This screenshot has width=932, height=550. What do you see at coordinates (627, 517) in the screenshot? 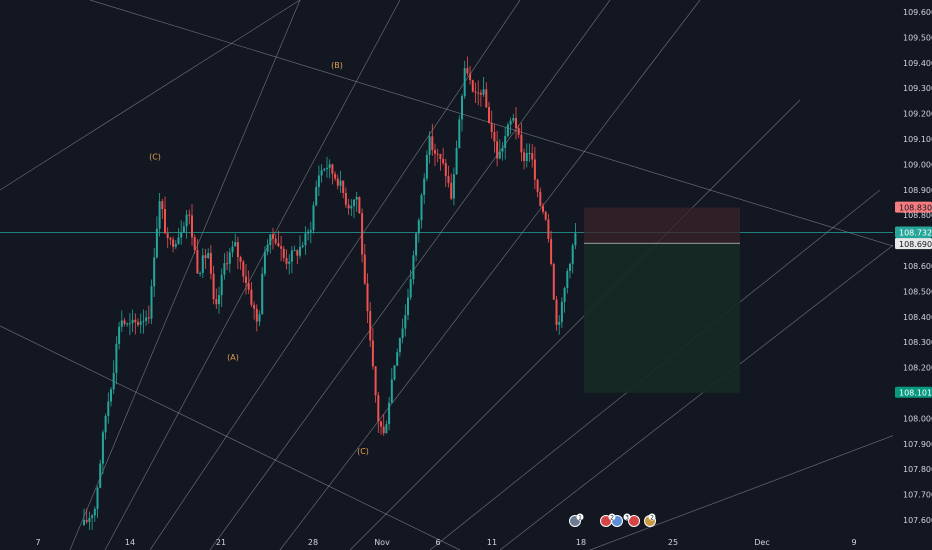
I see `event-count-badge: 3` at bounding box center [627, 517].